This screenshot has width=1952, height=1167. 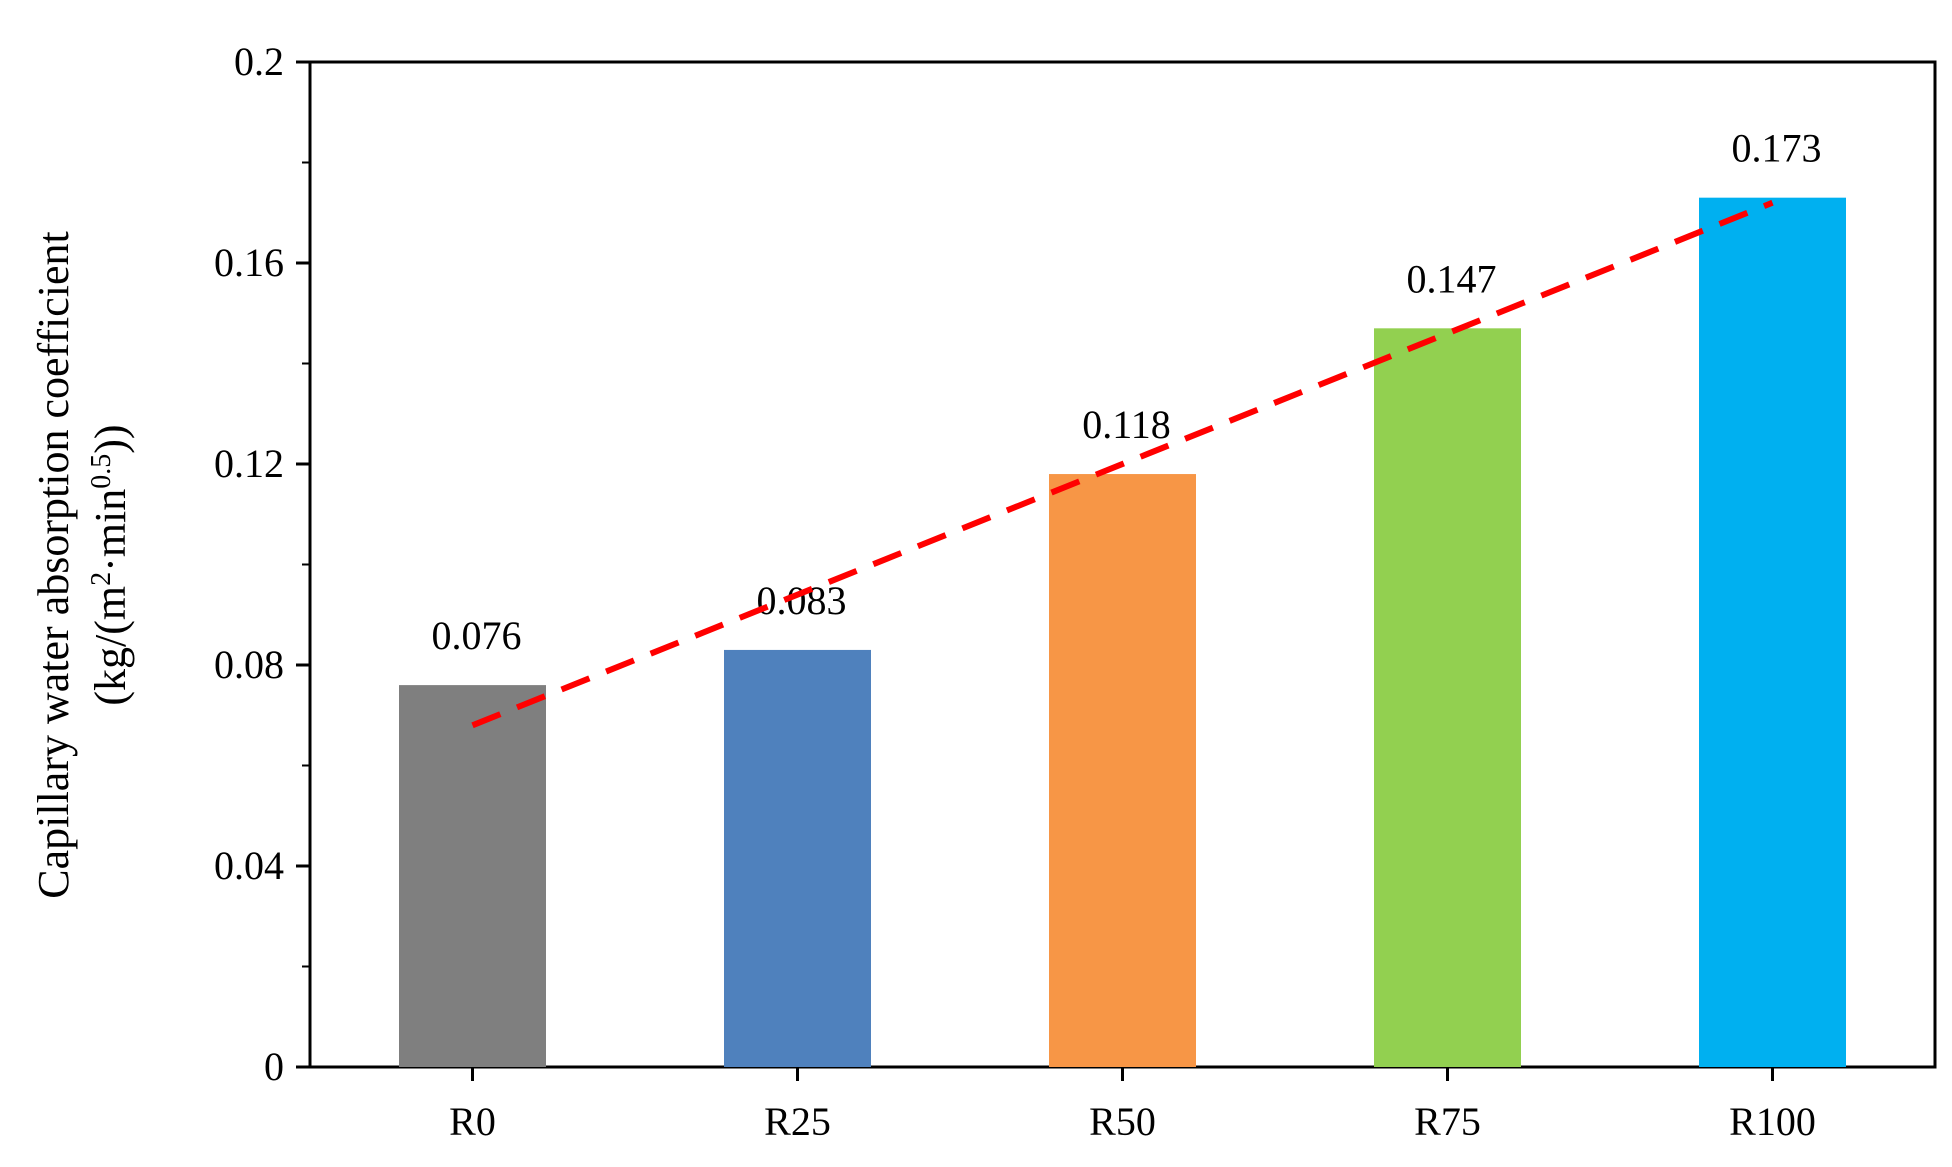 I want to click on y-tick-label: 0.16, so click(x=249, y=262).